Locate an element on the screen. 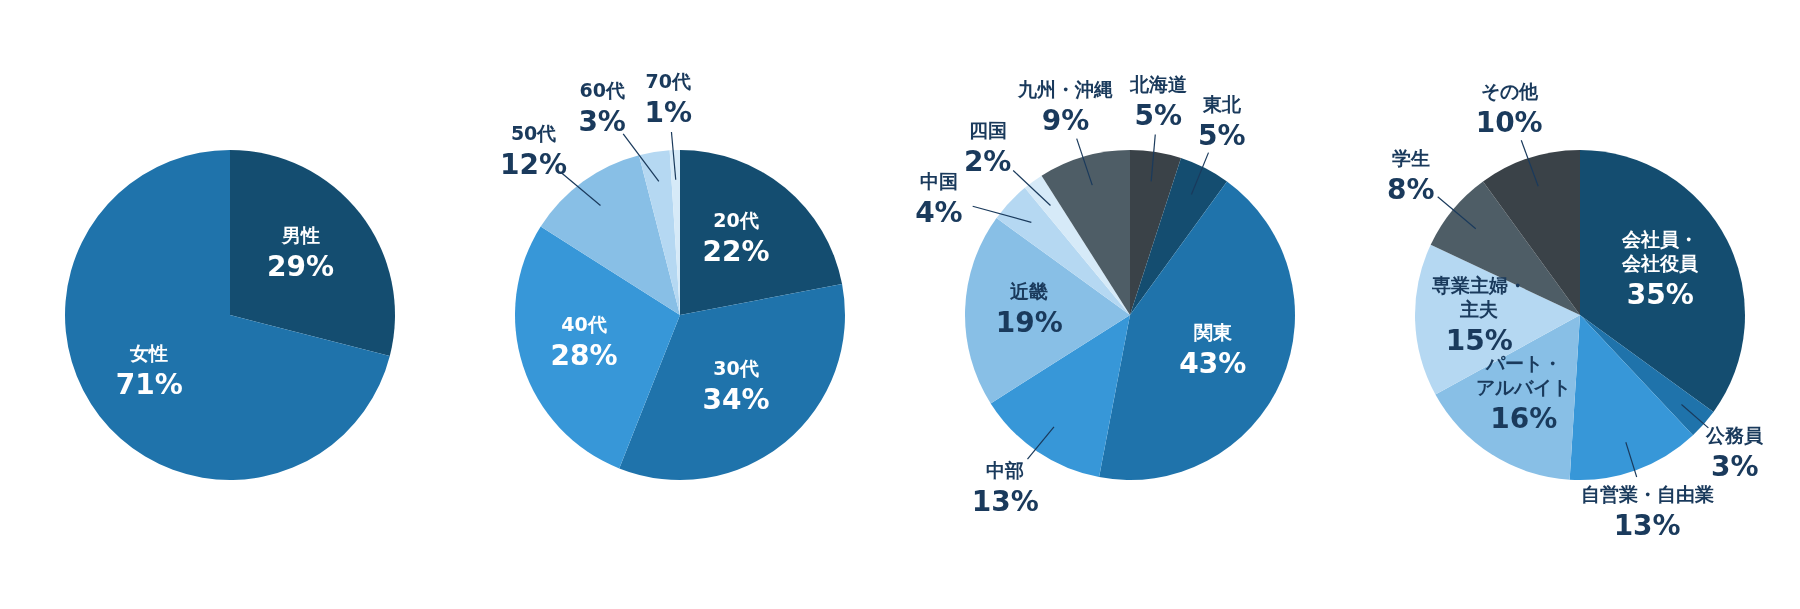 The height and width of the screenshot is (609, 1800). slice-label: 四国 is located at coordinates (987, 130).